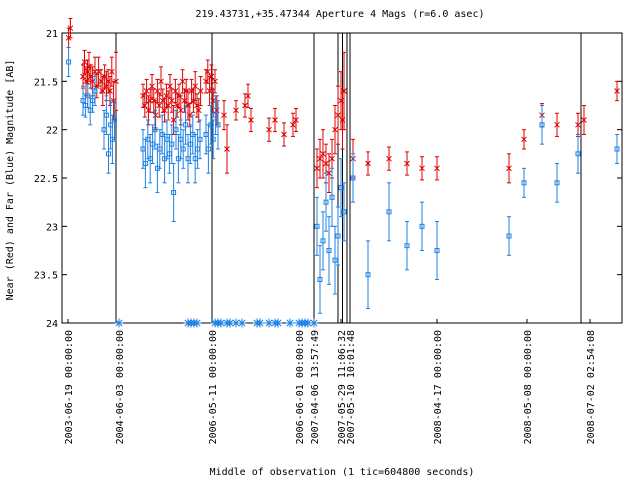 The height and width of the screenshot is (480, 640). What do you see at coordinates (46, 82) in the screenshot?
I see `y-tick-label: 21.5` at bounding box center [46, 82].